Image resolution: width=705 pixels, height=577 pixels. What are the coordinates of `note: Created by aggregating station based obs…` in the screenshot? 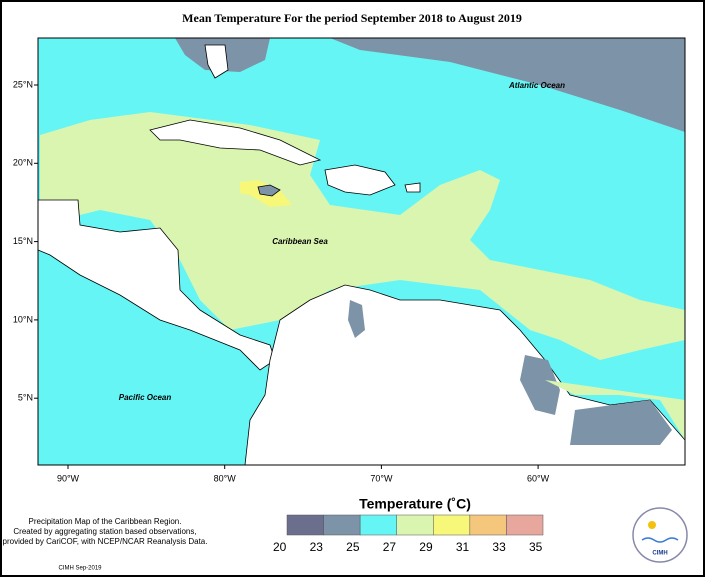 It's located at (104, 531).